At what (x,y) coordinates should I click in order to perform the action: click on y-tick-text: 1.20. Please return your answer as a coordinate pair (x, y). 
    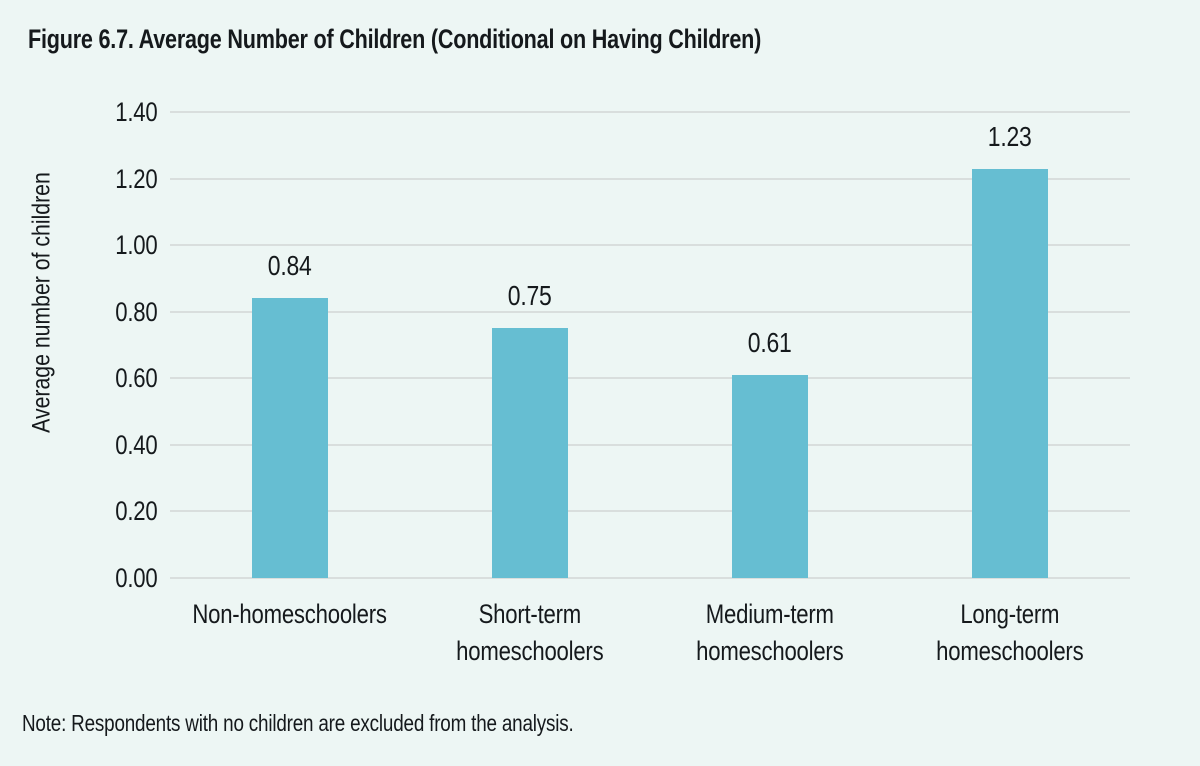
    Looking at the image, I should click on (135, 178).